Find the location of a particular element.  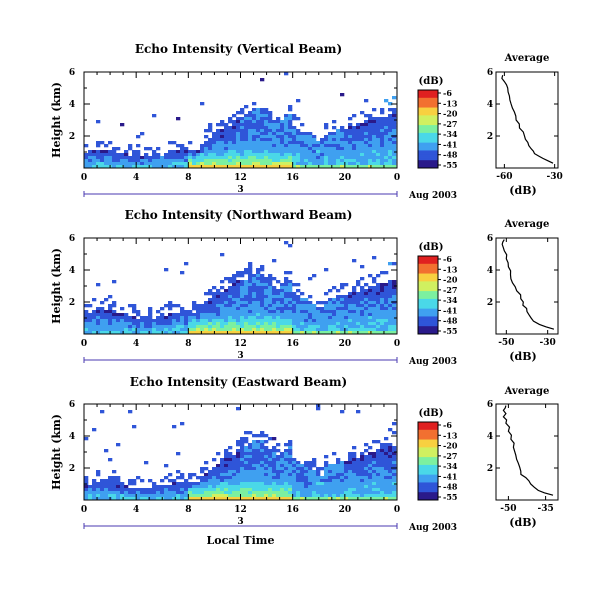

date-label: 3 is located at coordinates (240, 356).